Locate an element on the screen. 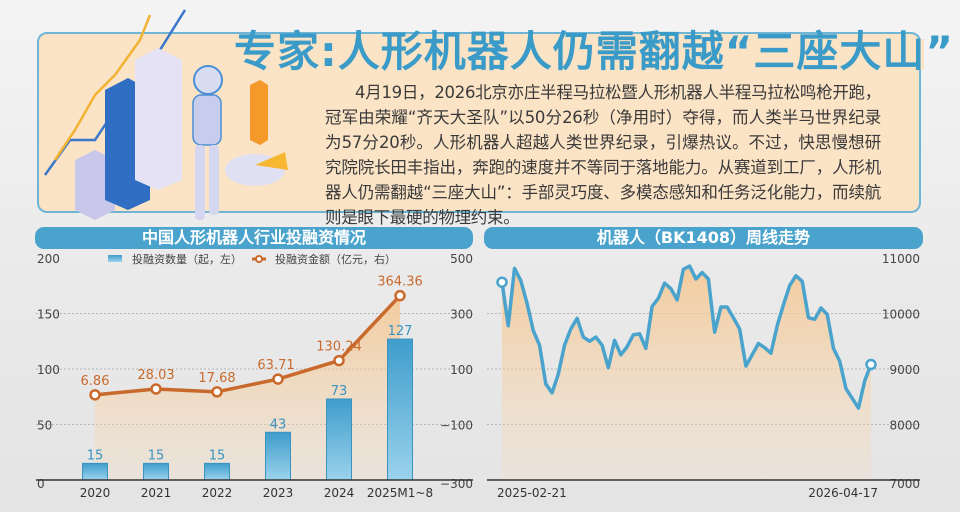  bar-2020 is located at coordinates (95, 471).